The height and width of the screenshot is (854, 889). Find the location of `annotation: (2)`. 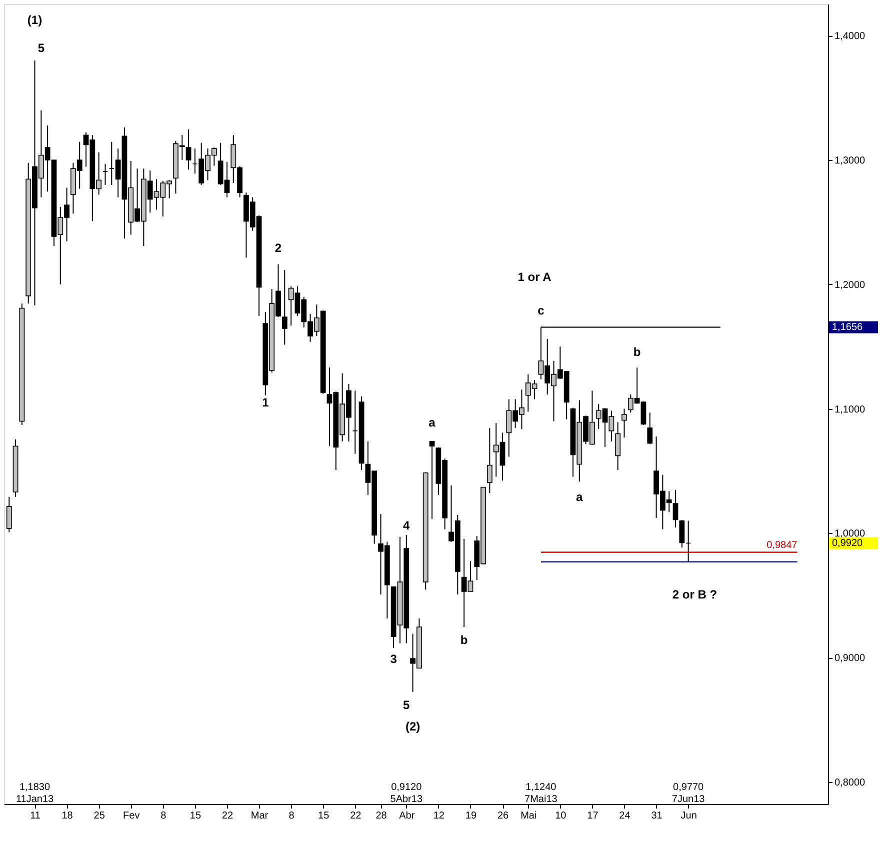

annotation: (2) is located at coordinates (412, 726).